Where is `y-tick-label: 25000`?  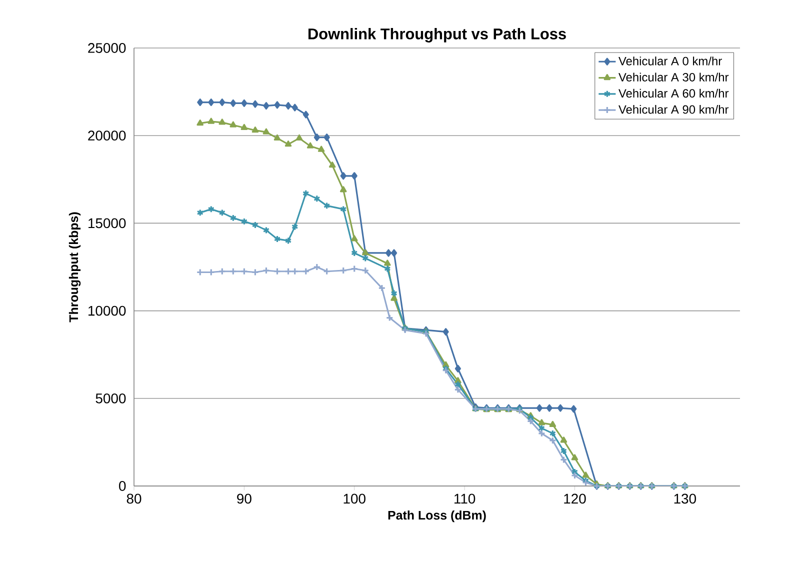 y-tick-label: 25000 is located at coordinates (107, 48).